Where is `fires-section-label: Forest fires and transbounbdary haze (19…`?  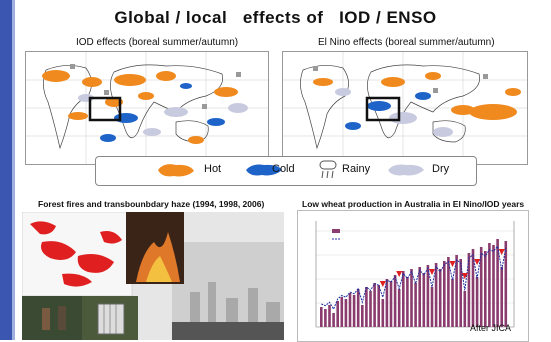
fires-section-label: Forest fires and transbounbdary haze (19… is located at coordinates (151, 204).